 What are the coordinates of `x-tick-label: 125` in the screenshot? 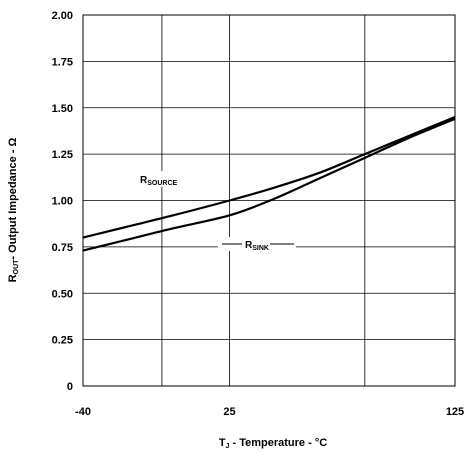 It's located at (455, 412).